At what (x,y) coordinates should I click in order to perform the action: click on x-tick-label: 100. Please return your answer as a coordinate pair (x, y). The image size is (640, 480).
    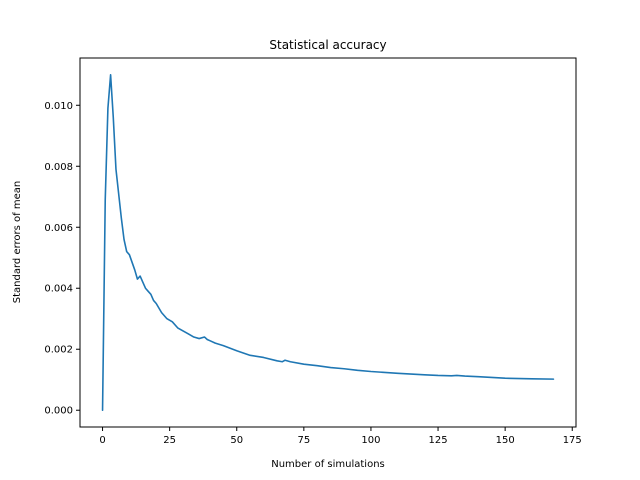
    Looking at the image, I should click on (370, 440).